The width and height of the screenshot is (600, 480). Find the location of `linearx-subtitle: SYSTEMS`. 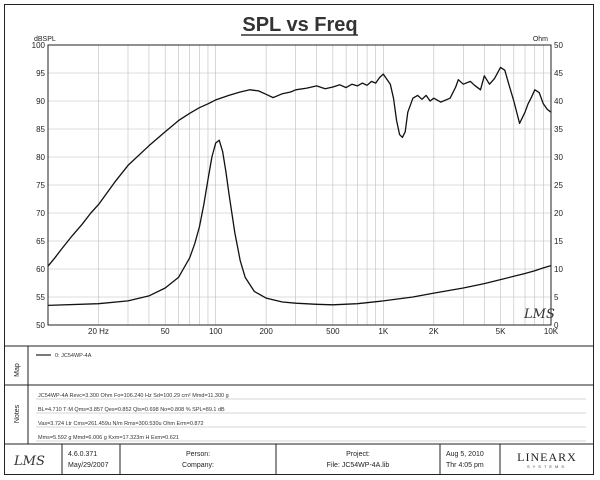

linearx-subtitle: SYSTEMS is located at coordinates (547, 466).